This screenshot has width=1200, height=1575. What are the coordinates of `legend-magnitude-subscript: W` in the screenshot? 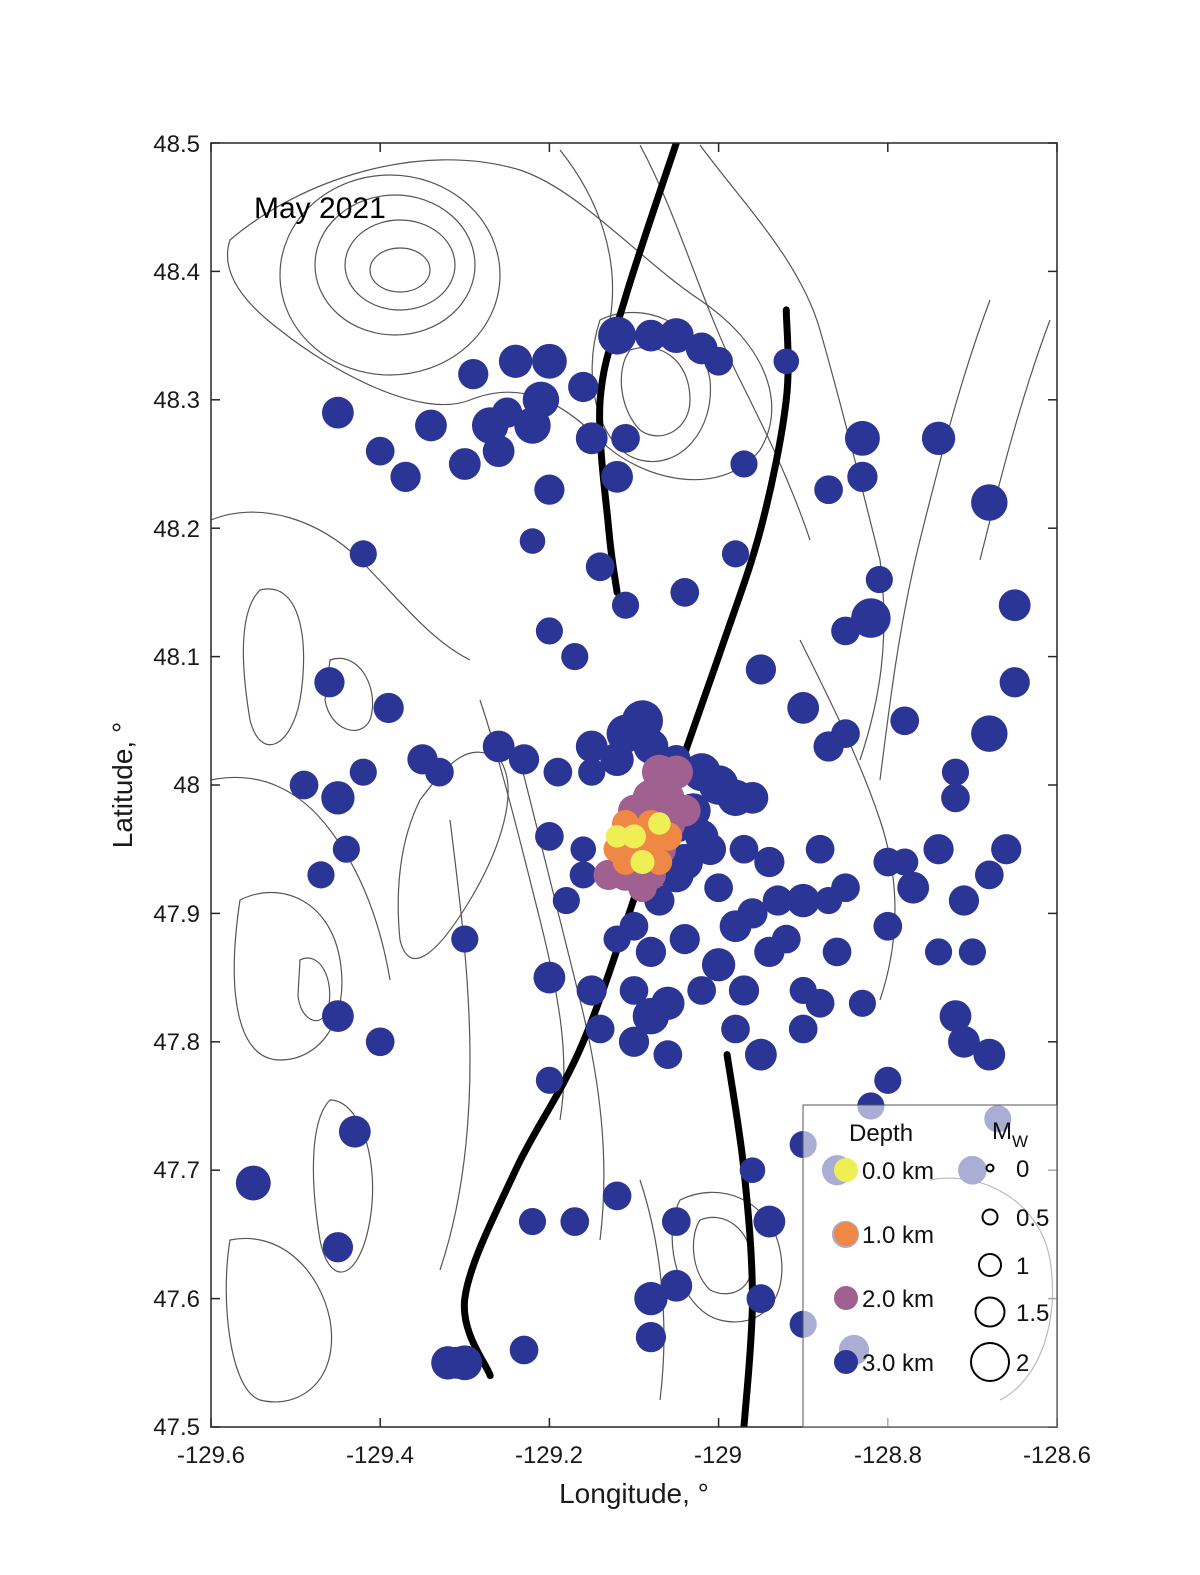 It's located at (1020, 1141).